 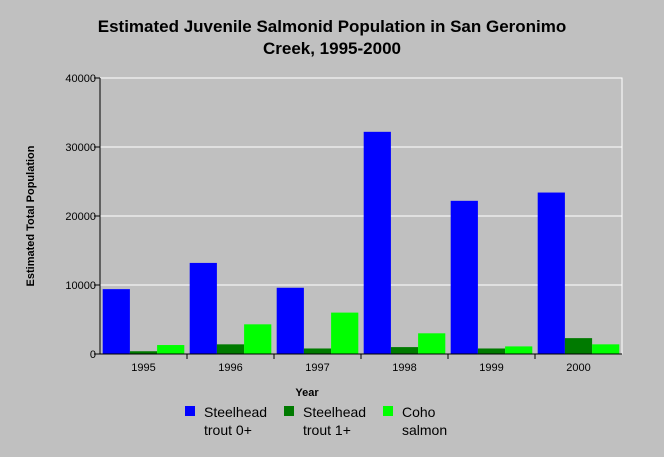 What do you see at coordinates (317, 368) in the screenshot?
I see `x-tick-label: 1997` at bounding box center [317, 368].